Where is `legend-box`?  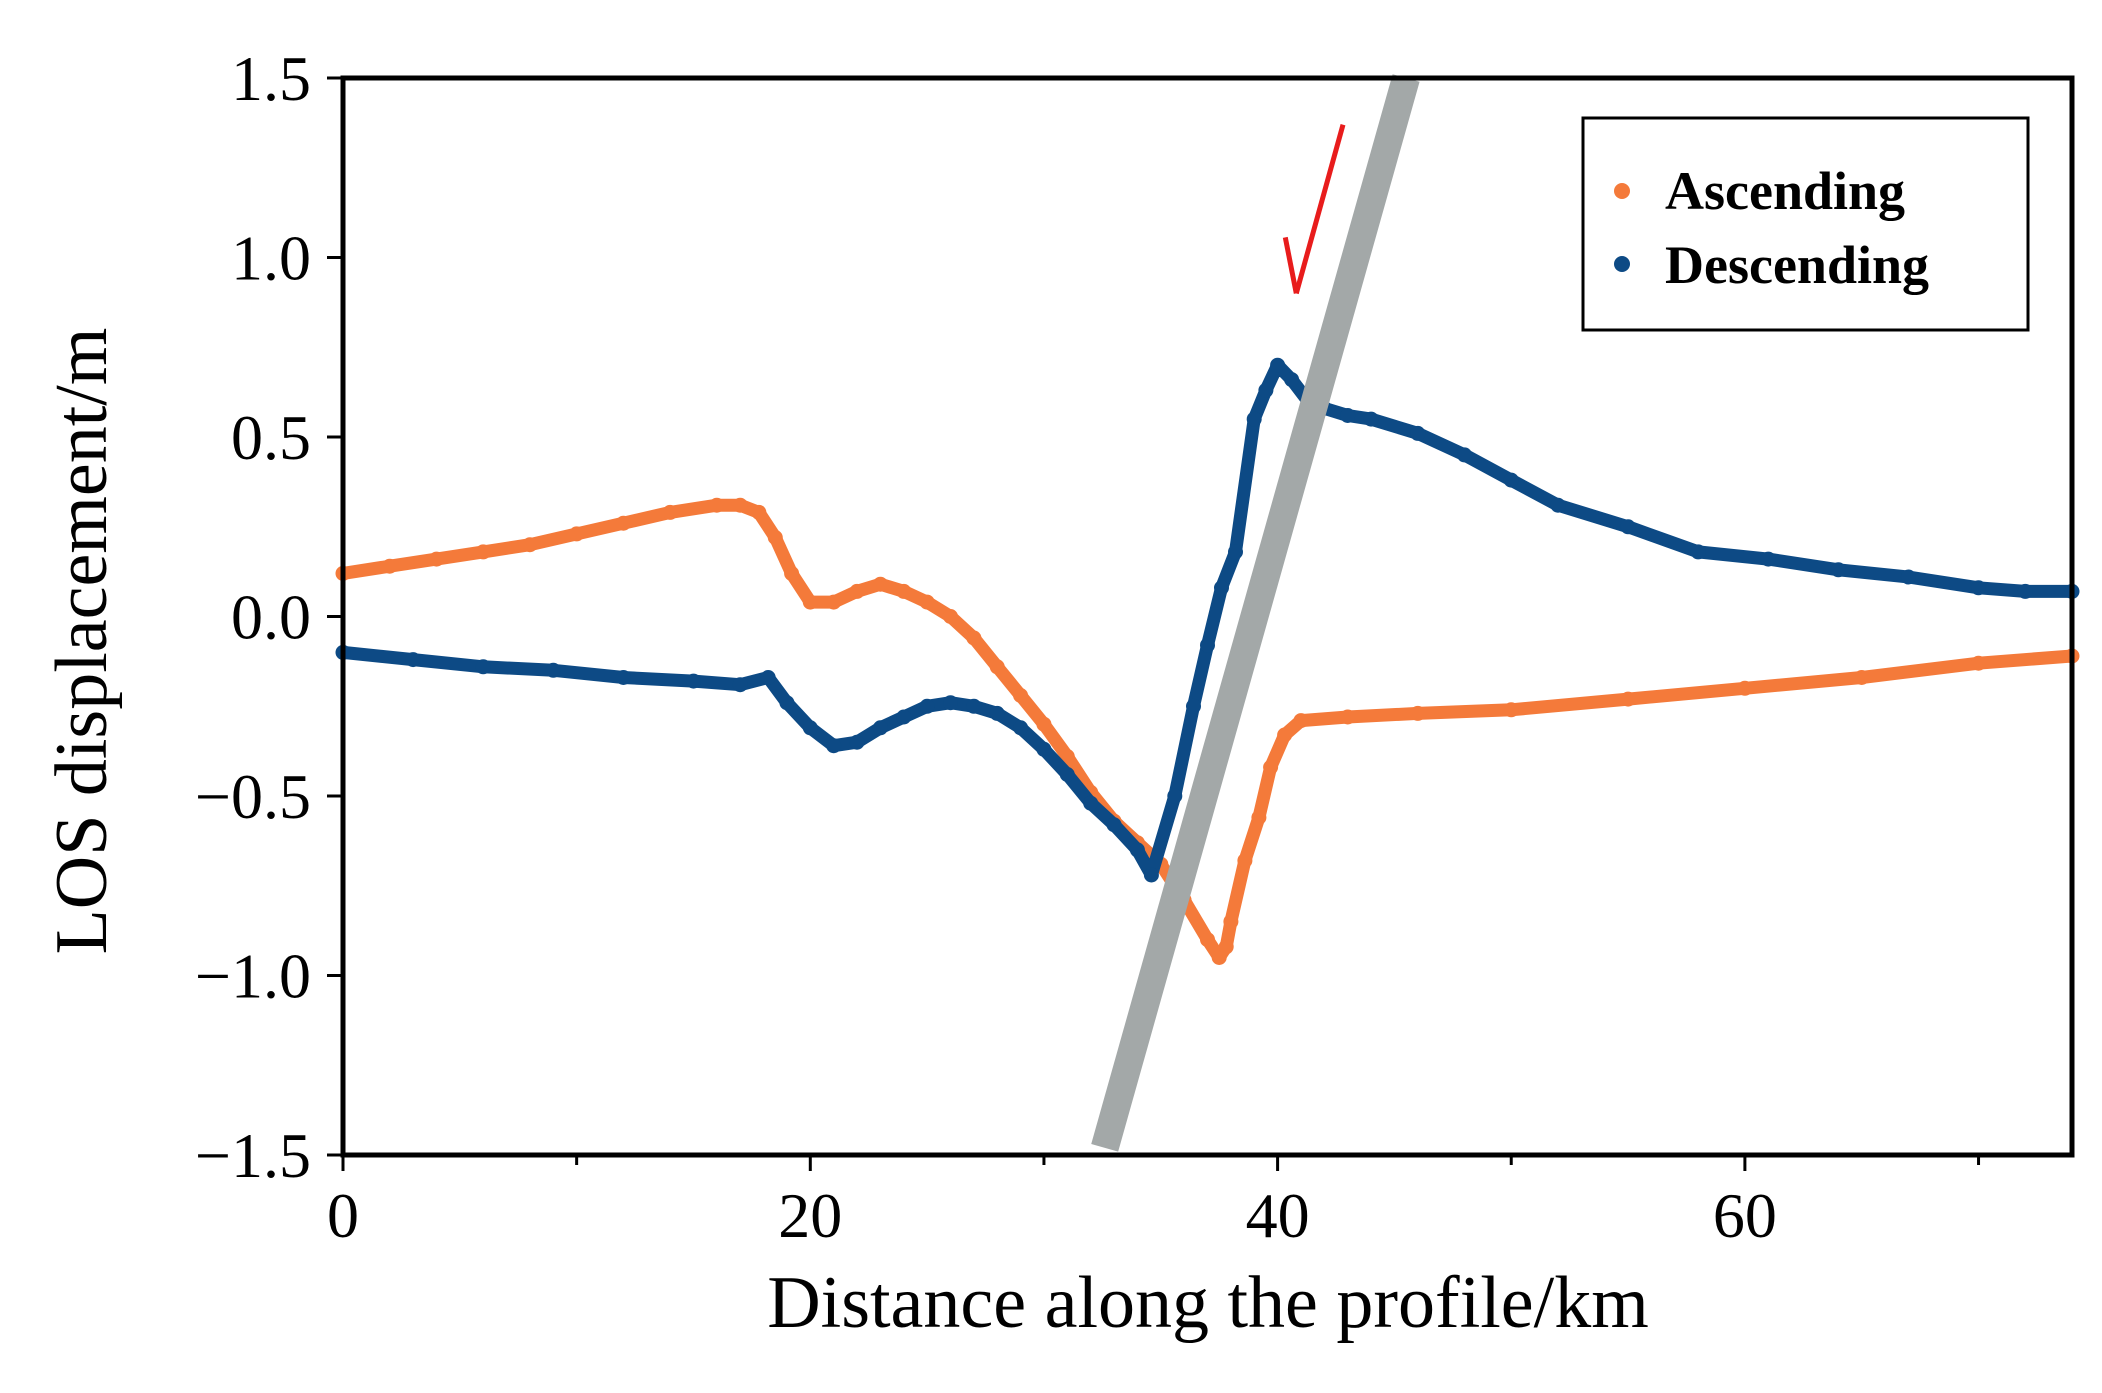
legend-box is located at coordinates (1805, 224).